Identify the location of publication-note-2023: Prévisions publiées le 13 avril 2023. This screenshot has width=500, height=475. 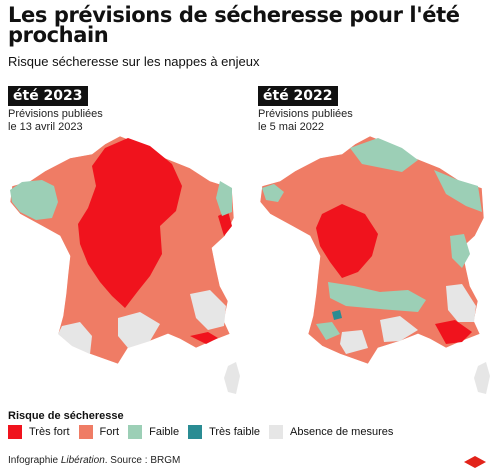
(55, 121).